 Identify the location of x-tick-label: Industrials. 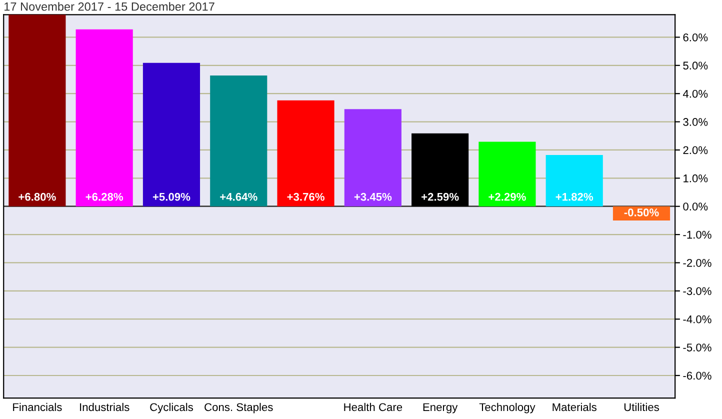
(105, 407).